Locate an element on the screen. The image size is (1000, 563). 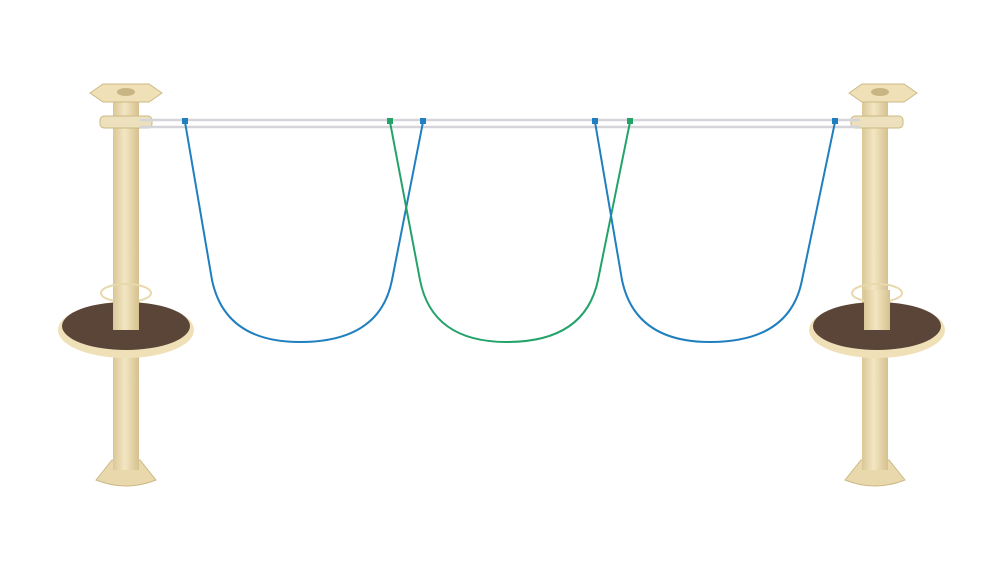
rope-green-middle is located at coordinates (510, 232).